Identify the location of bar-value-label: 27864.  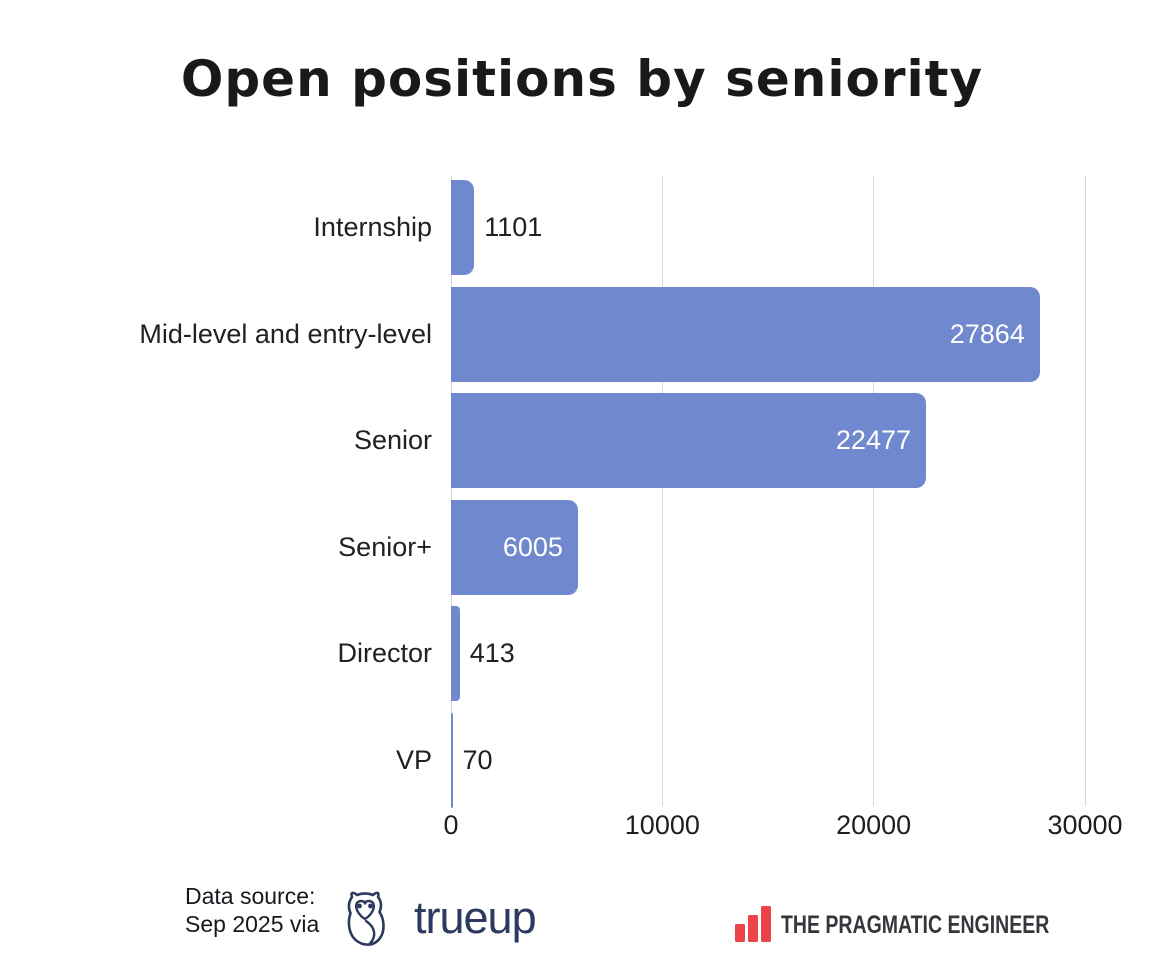
(987, 333).